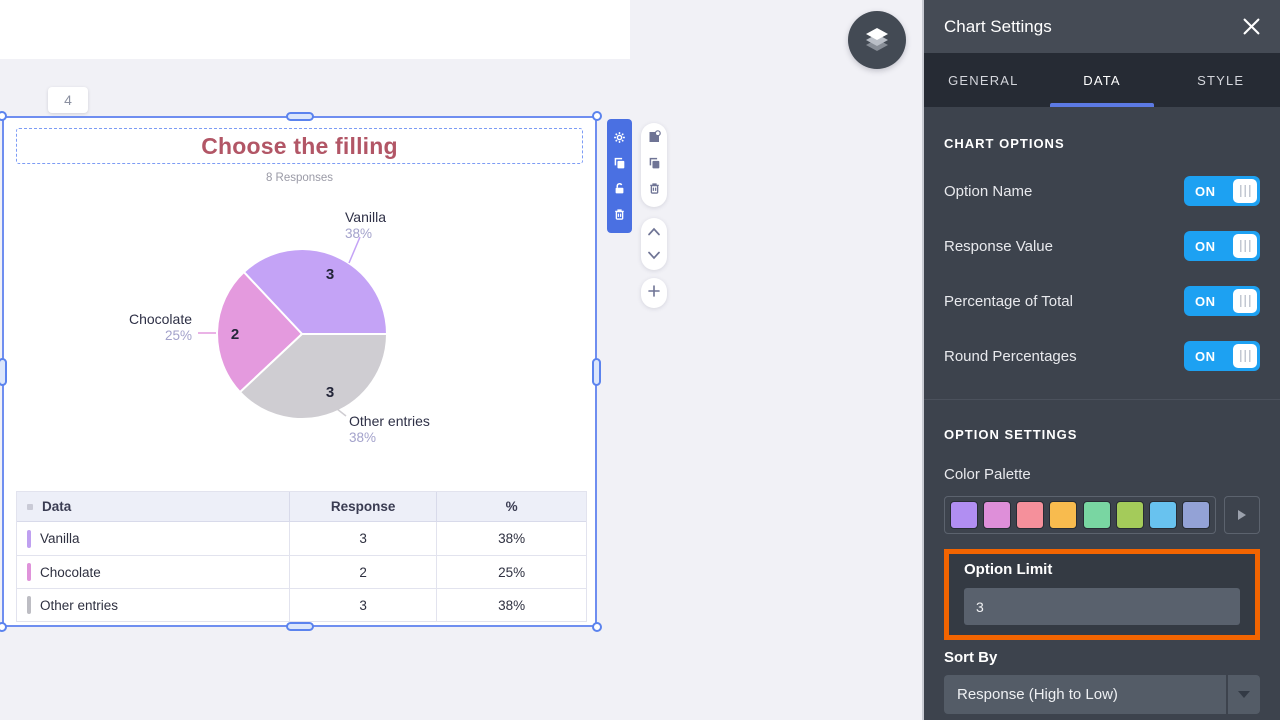 The height and width of the screenshot is (720, 1280). I want to click on close-icon, so click(1251, 27).